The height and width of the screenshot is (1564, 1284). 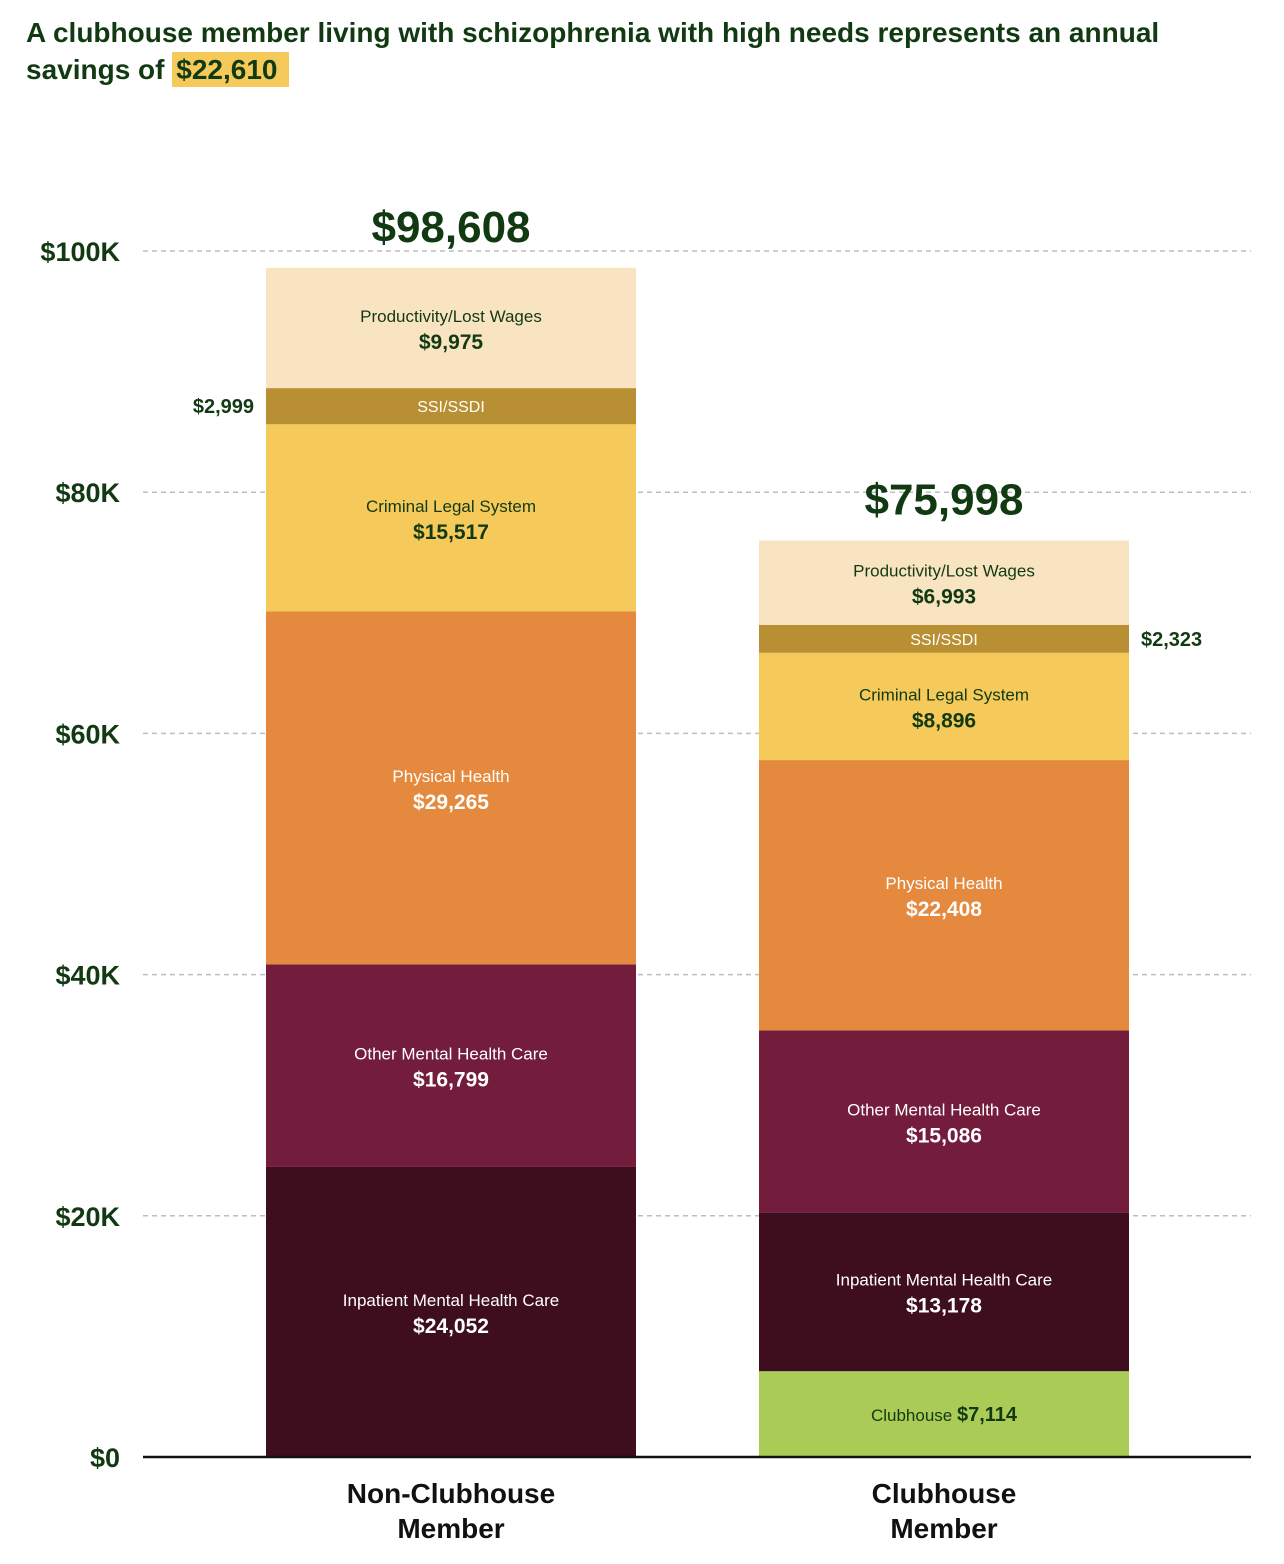 What do you see at coordinates (87, 1217) in the screenshot?
I see `y-tick-label: $20K` at bounding box center [87, 1217].